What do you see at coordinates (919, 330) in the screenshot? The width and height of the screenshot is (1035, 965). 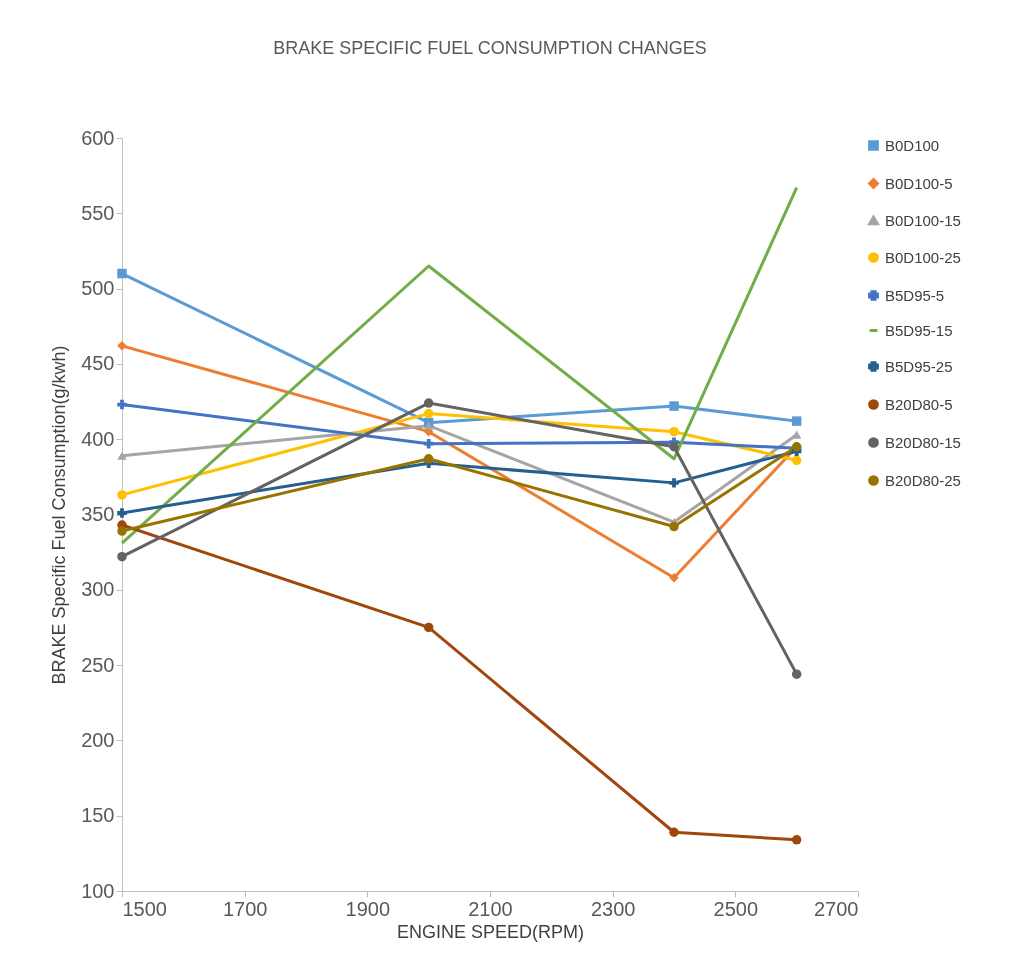 I see `legend-label: B5D95-15` at bounding box center [919, 330].